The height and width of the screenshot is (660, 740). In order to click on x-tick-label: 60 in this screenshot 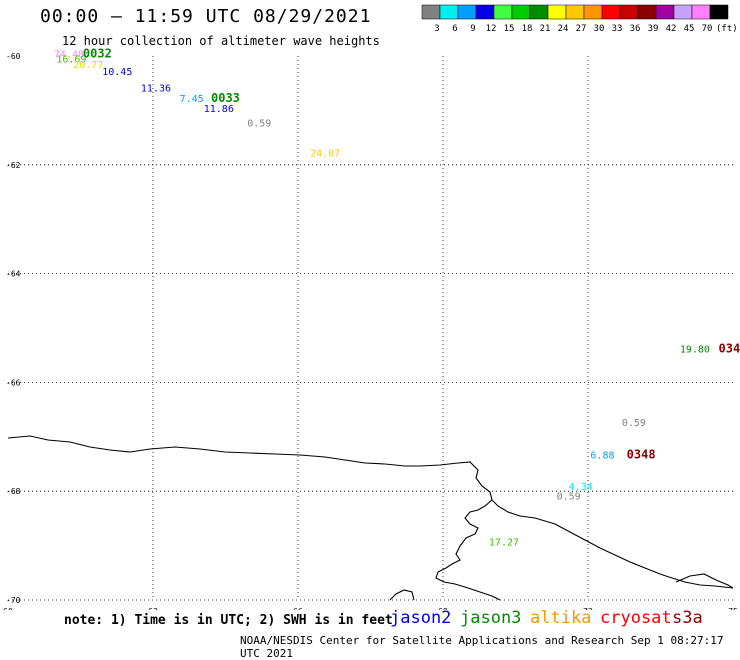, I will do `click(8, 608)`.